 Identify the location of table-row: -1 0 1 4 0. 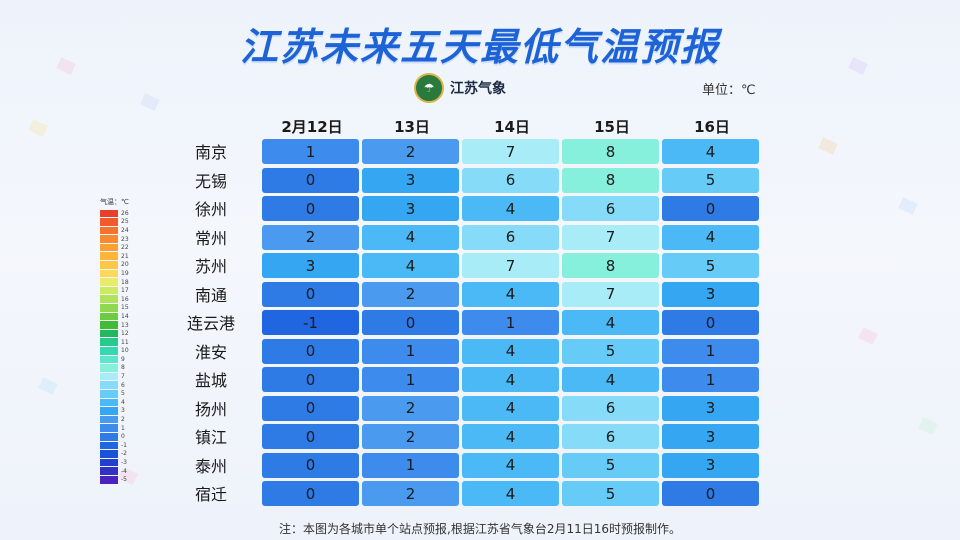
(512, 324).